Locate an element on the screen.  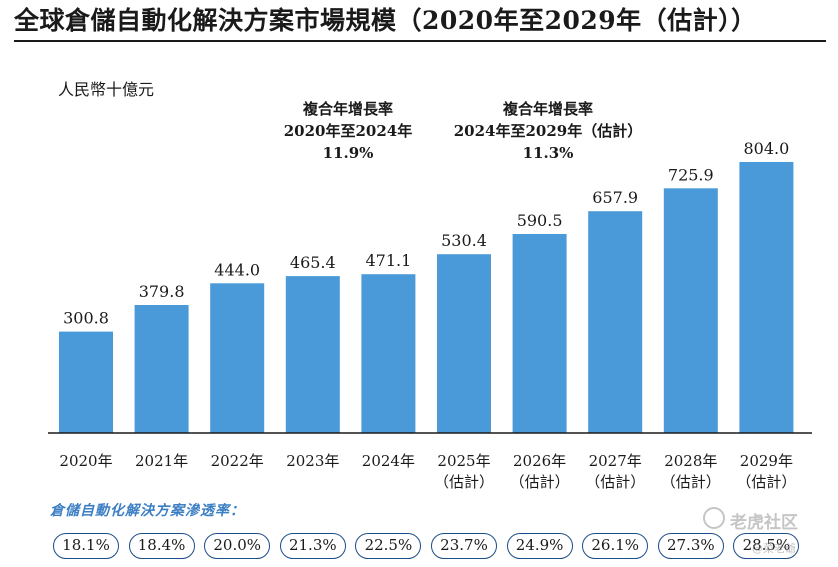
category-label-8: 2028年 is located at coordinates (690, 461).